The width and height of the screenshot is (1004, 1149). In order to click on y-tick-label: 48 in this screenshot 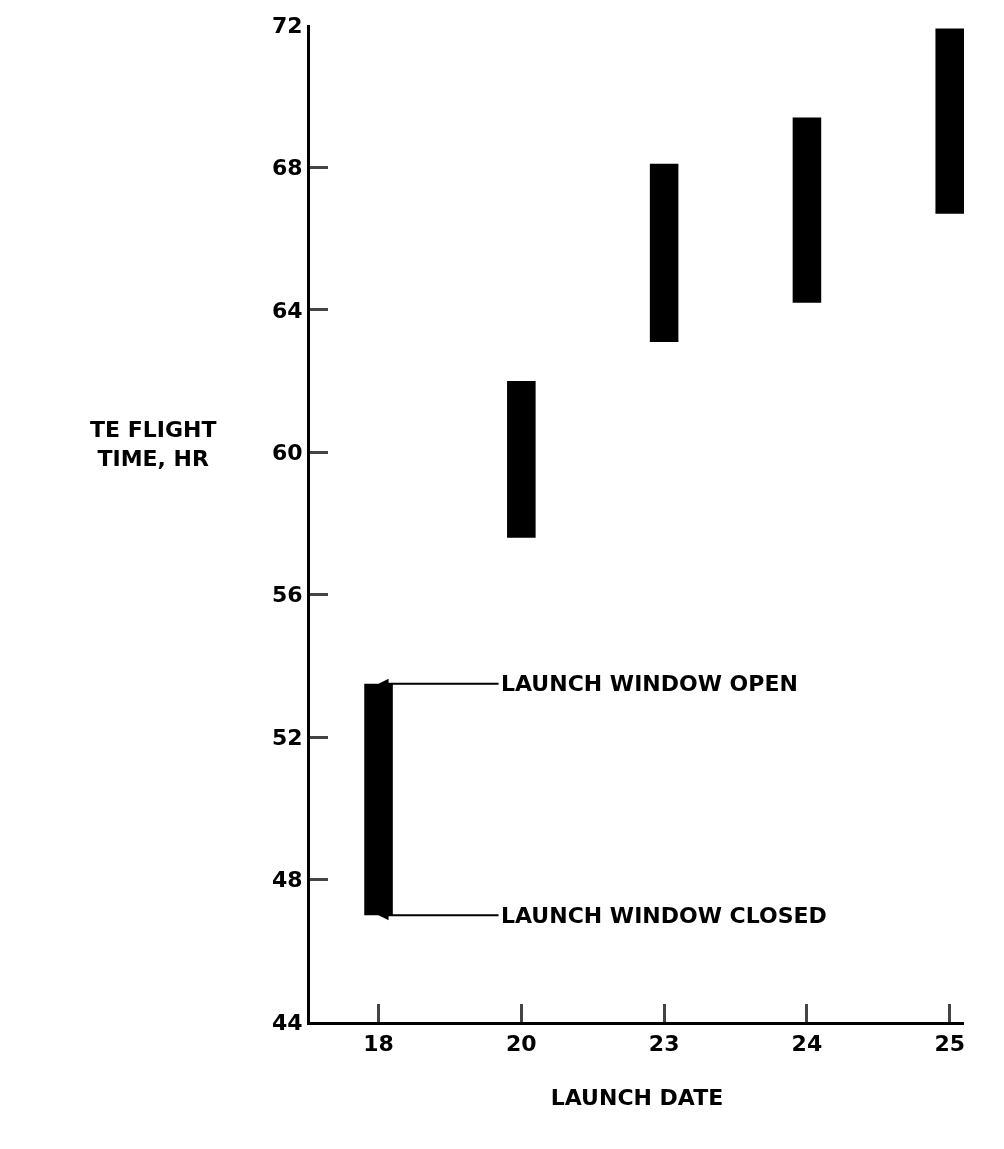, I will do `click(287, 880)`.